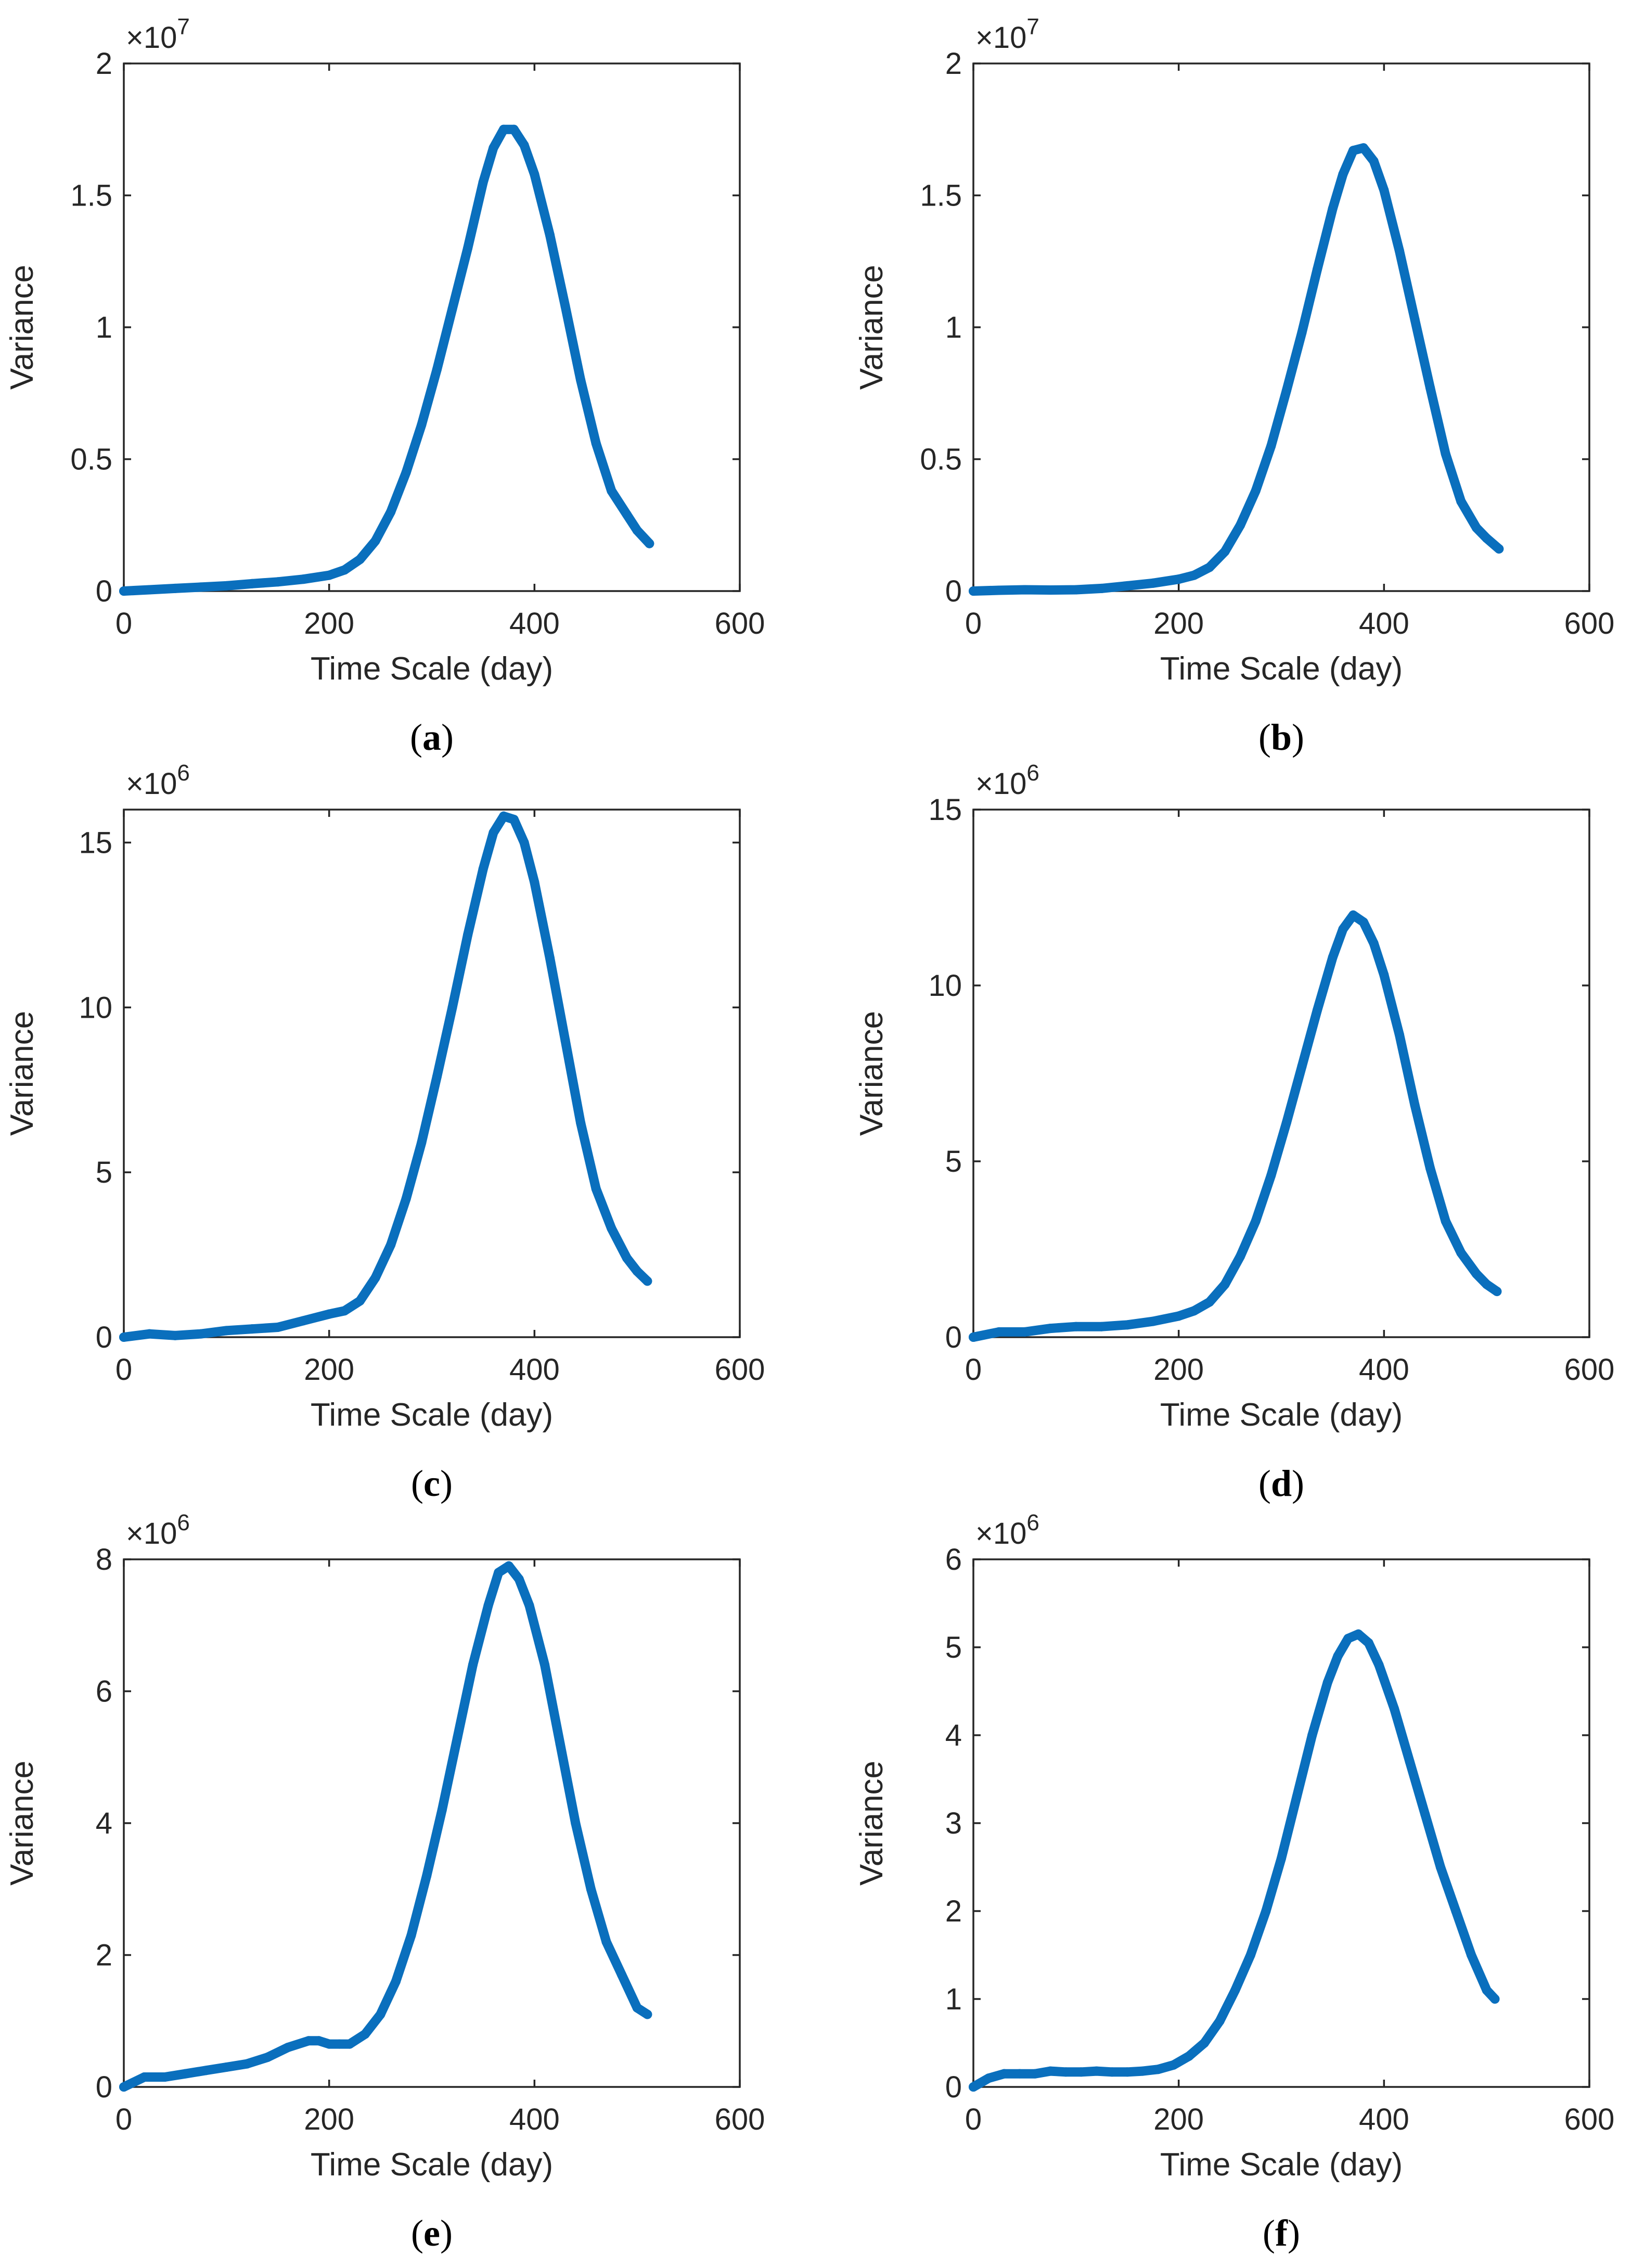 Image resolution: width=1632 pixels, height=2268 pixels. What do you see at coordinates (1264, 737) in the screenshot?
I see `panel-paren-open: (` at bounding box center [1264, 737].